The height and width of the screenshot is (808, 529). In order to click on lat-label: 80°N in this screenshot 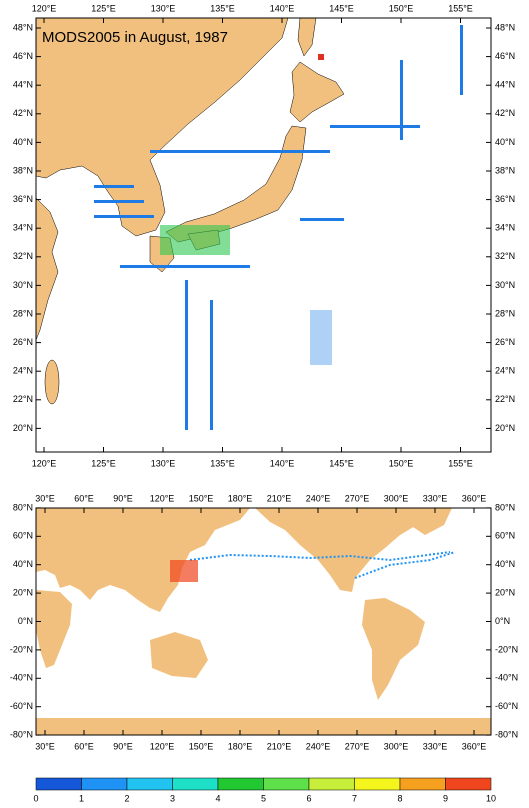, I will do `click(23, 507)`.